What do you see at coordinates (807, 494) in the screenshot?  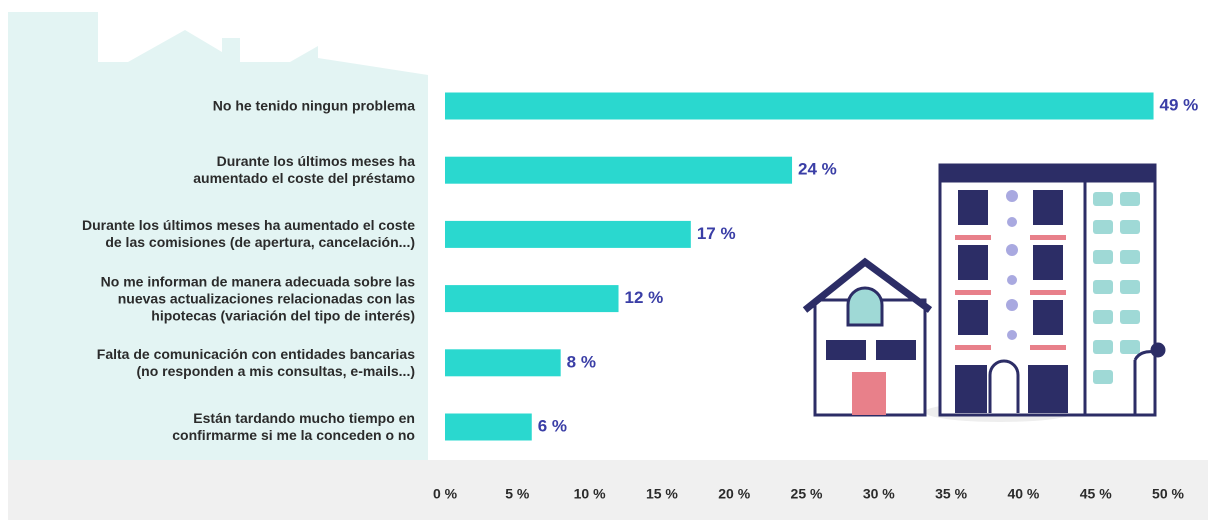 I see `x-tick-label: 25 %` at bounding box center [807, 494].